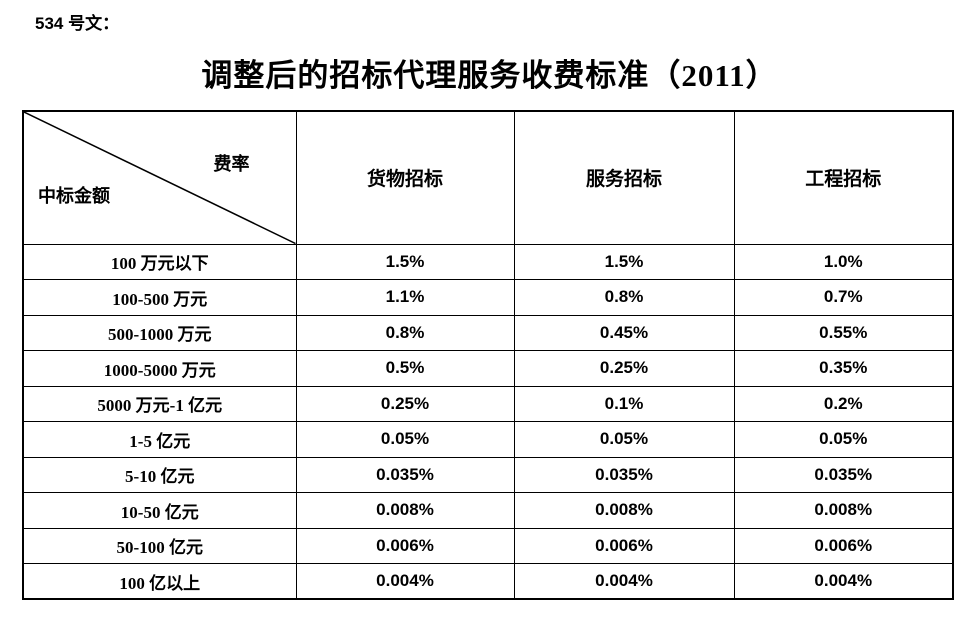 The image size is (979, 629). I want to click on table-row: 100-500 万元 1.1% 0.8% 0.7%, so click(488, 297).